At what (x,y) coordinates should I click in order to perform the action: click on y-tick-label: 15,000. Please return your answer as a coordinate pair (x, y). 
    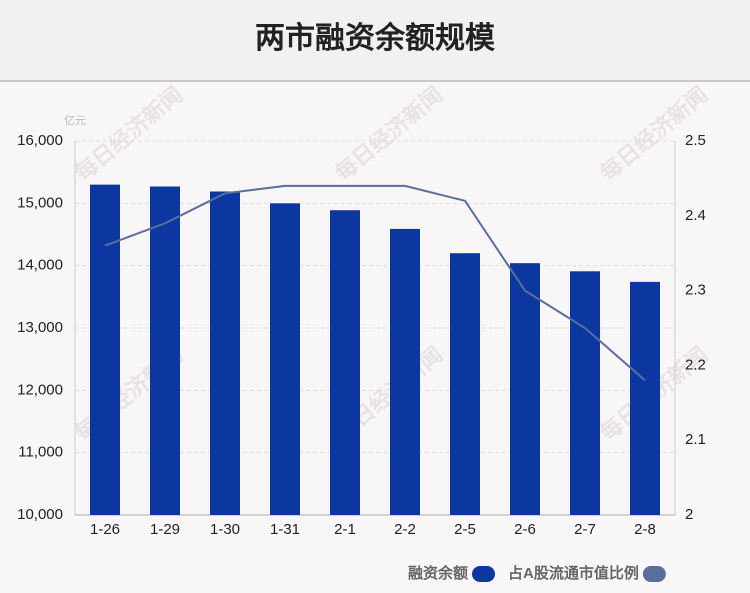
    Looking at the image, I should click on (40, 202).